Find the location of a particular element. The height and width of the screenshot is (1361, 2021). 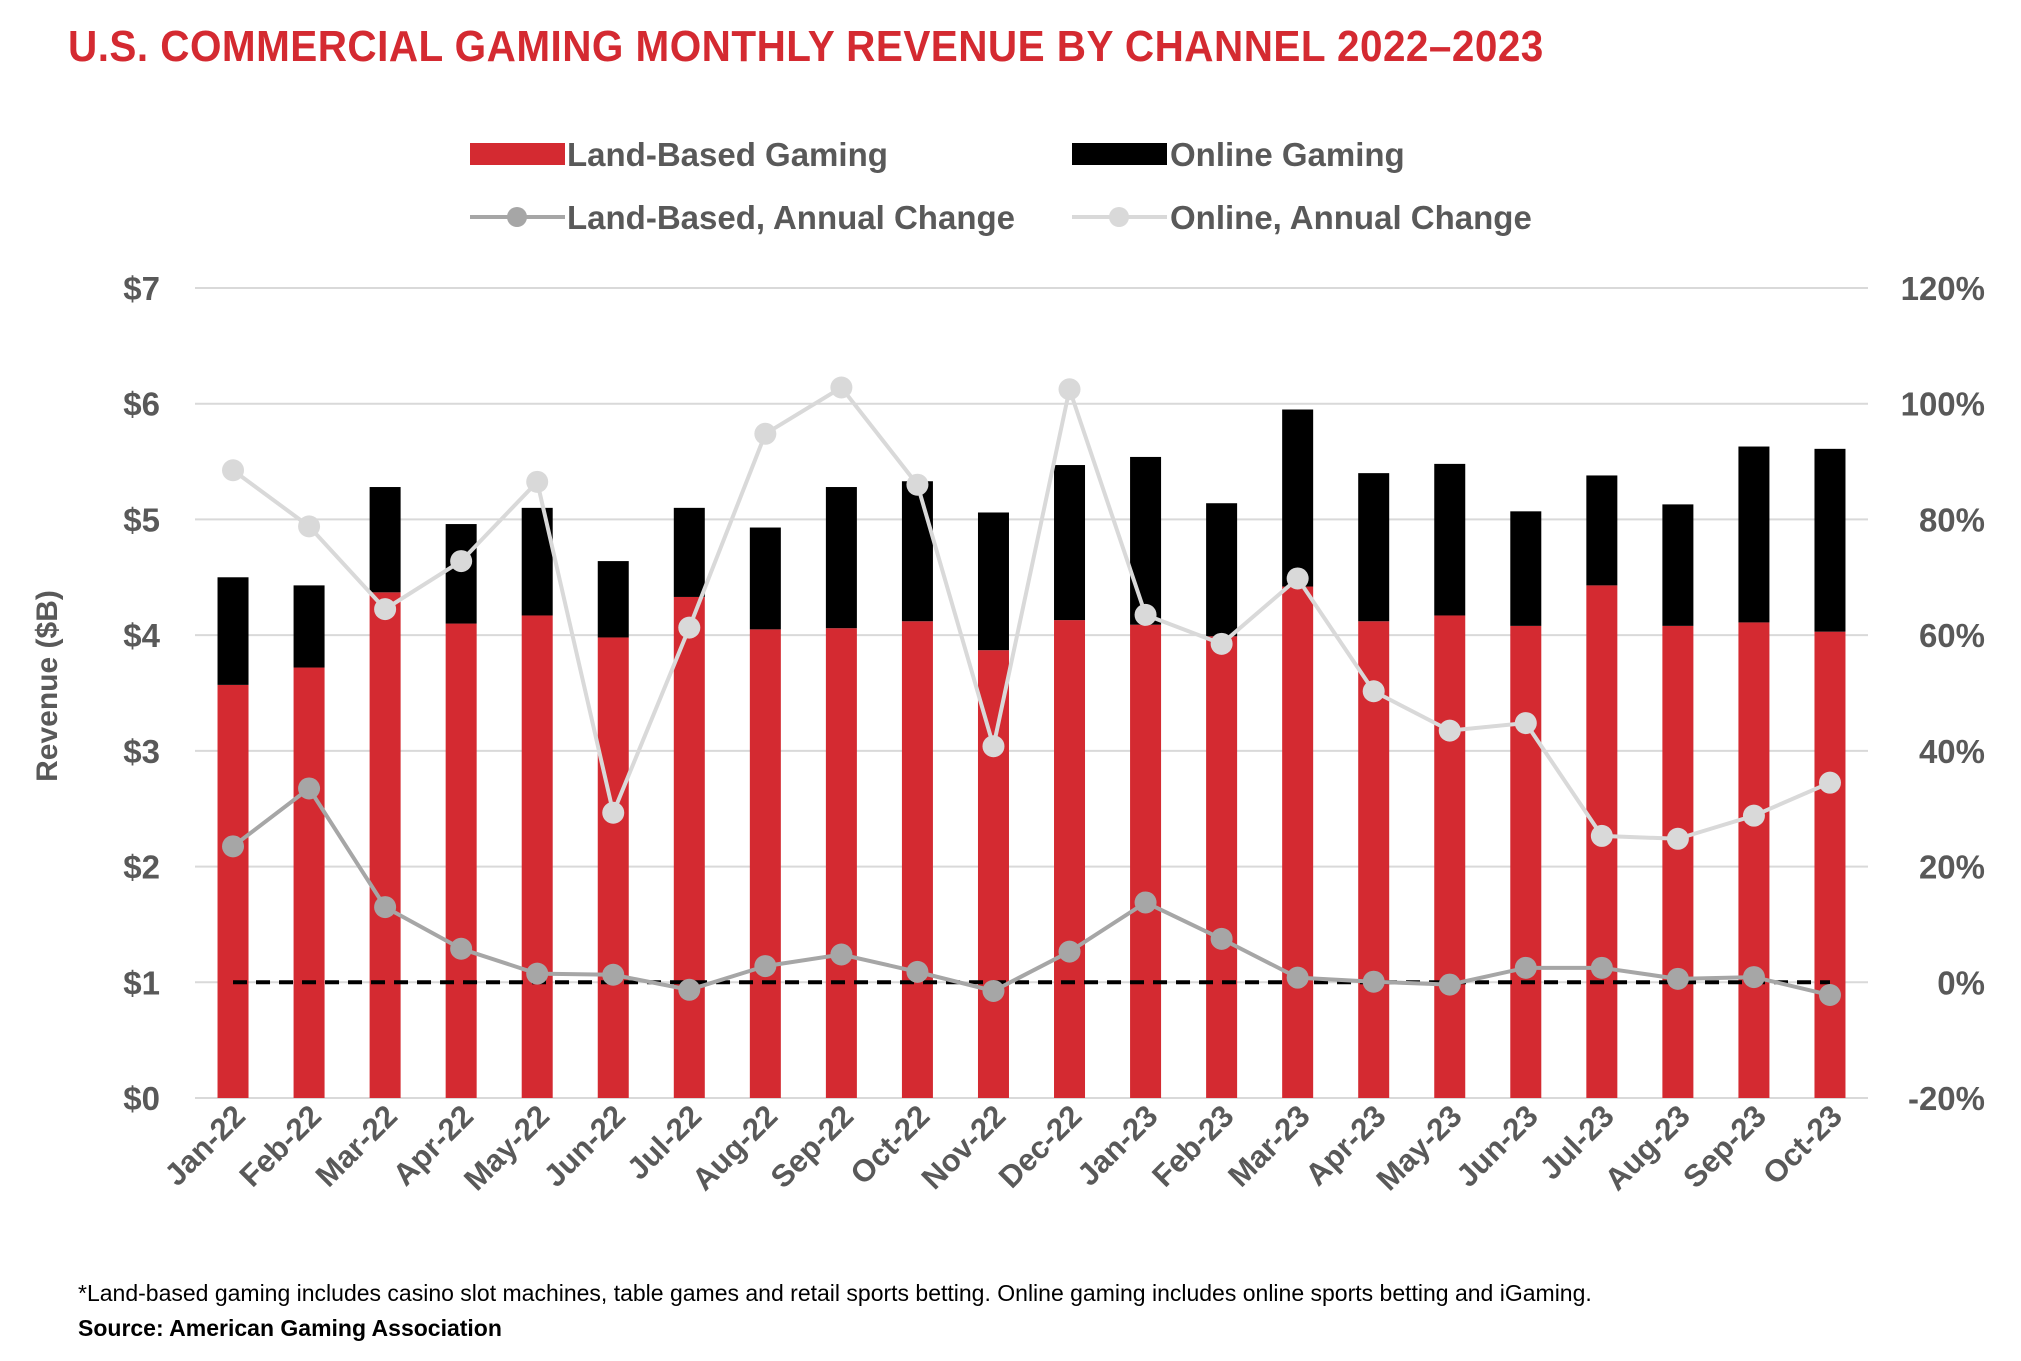

y2-tick-label: 20% is located at coordinates (1952, 867).